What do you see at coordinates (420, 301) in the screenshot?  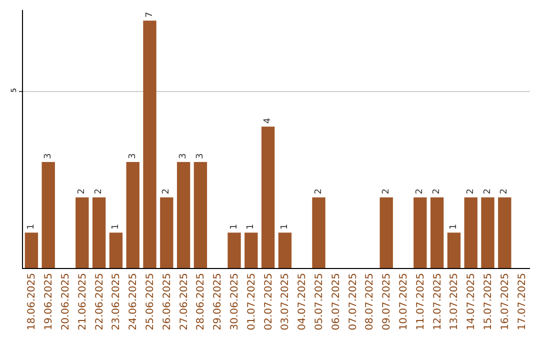 I see `x-tick-label: 11.07.2025` at bounding box center [420, 301].